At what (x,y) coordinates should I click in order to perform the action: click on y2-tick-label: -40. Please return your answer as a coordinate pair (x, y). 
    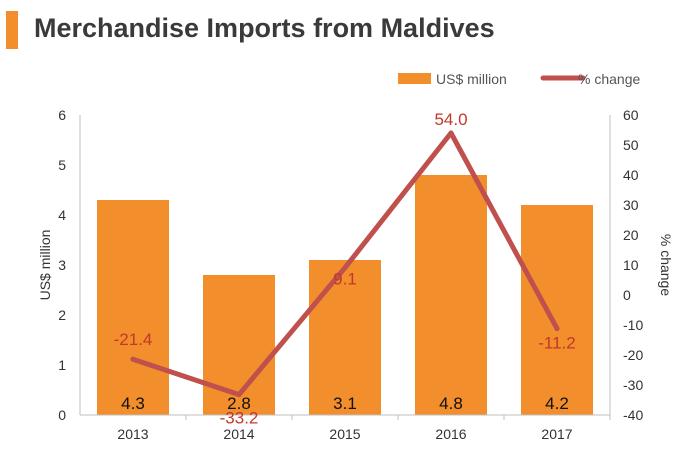
    Looking at the image, I should click on (633, 415).